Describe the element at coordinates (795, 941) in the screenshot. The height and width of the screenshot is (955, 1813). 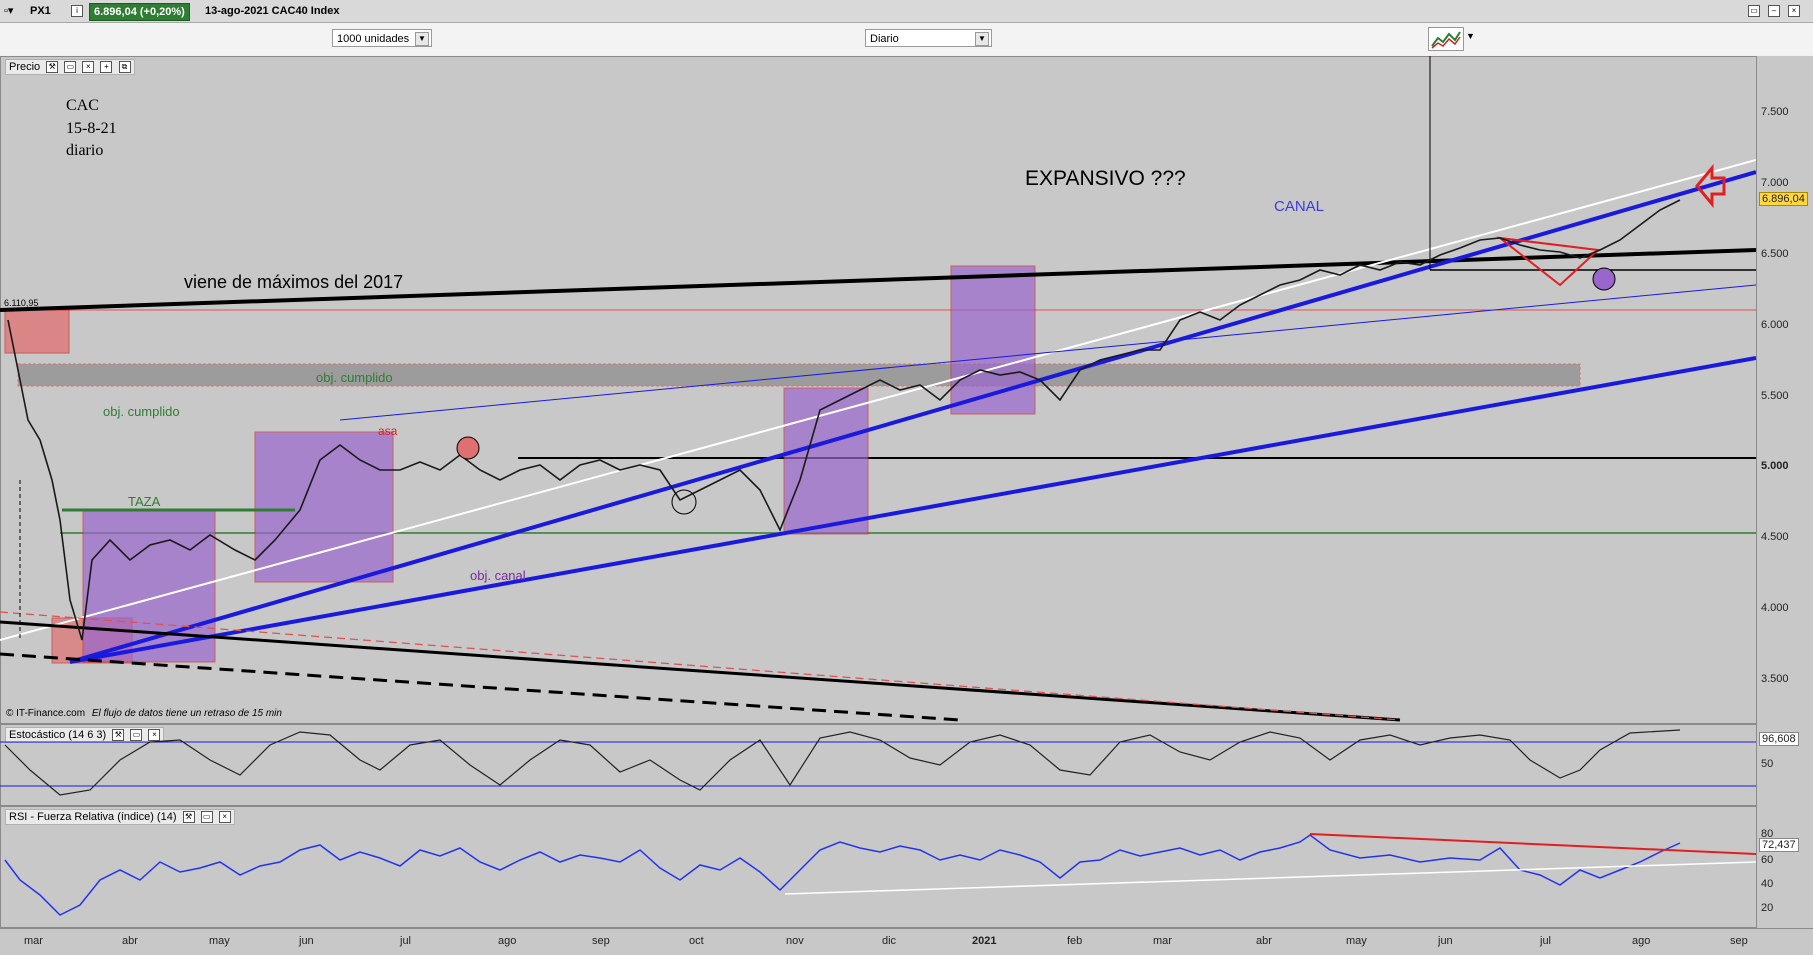
I see `x-tick: nov` at that location.